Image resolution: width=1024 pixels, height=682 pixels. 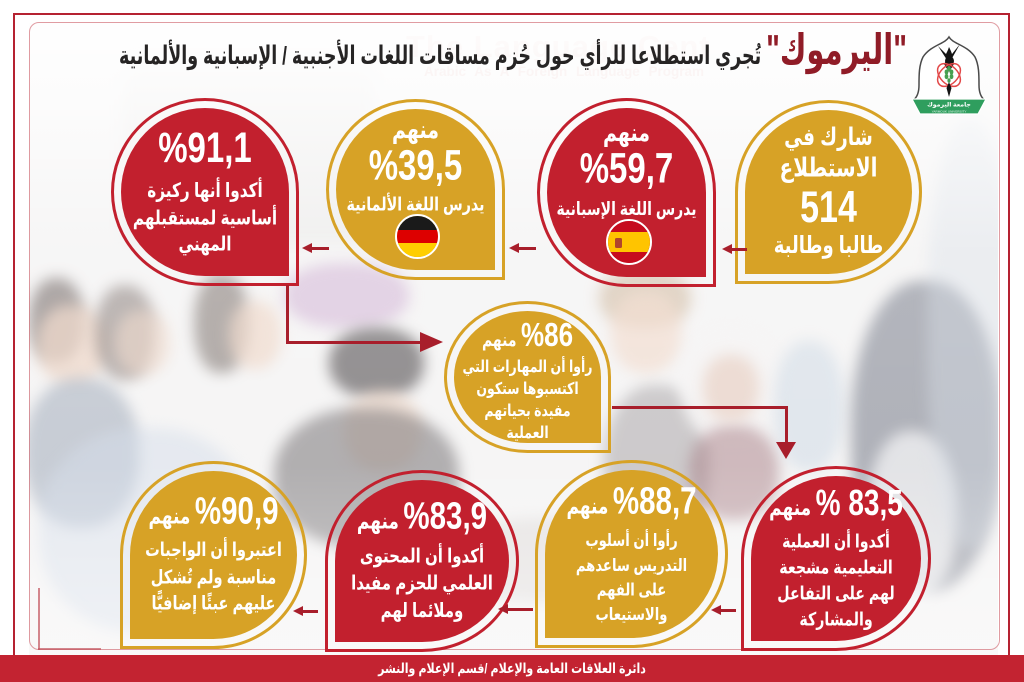 I want to click on svg-text: YARMOUK UNIVERSITY, so click(x=949, y=112).